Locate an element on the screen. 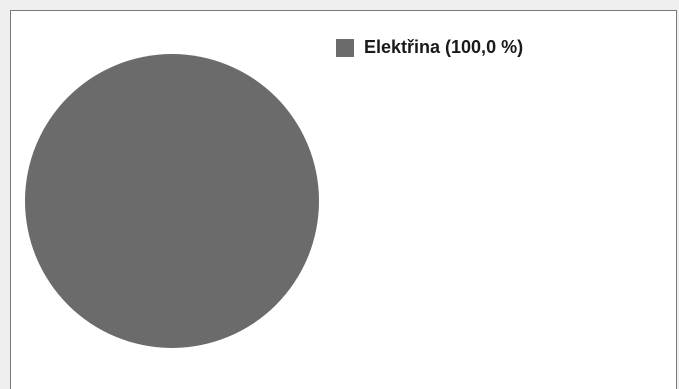 The width and height of the screenshot is (679, 389). legend-label-elektrina: Elektřina (100,0 %) is located at coordinates (444, 47).